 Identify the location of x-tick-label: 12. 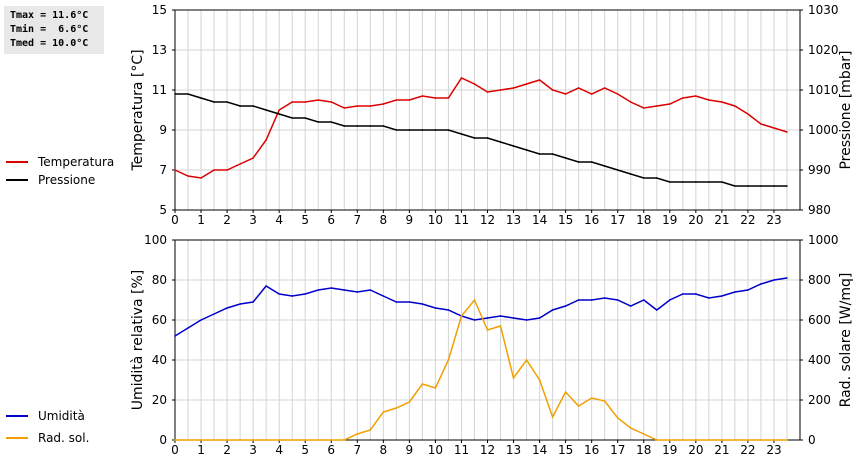
(487, 450).